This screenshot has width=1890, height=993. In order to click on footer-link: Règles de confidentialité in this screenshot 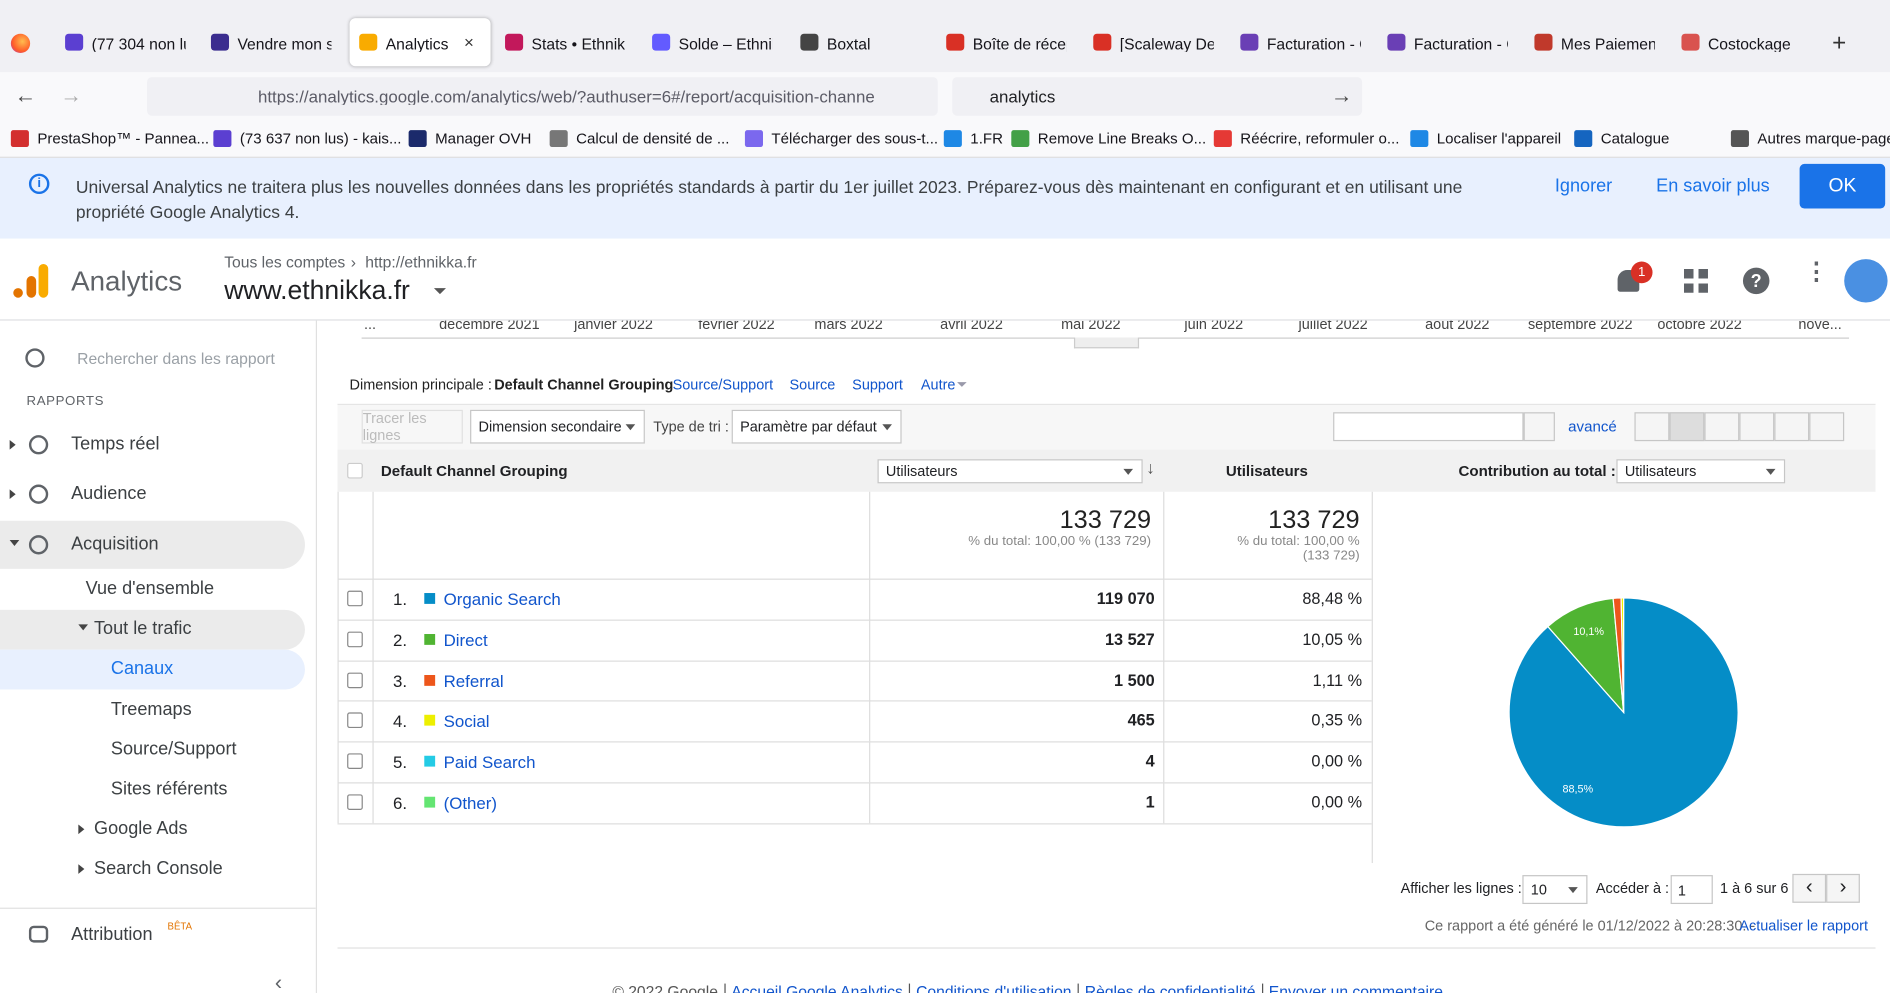, I will do `click(1169, 988)`.